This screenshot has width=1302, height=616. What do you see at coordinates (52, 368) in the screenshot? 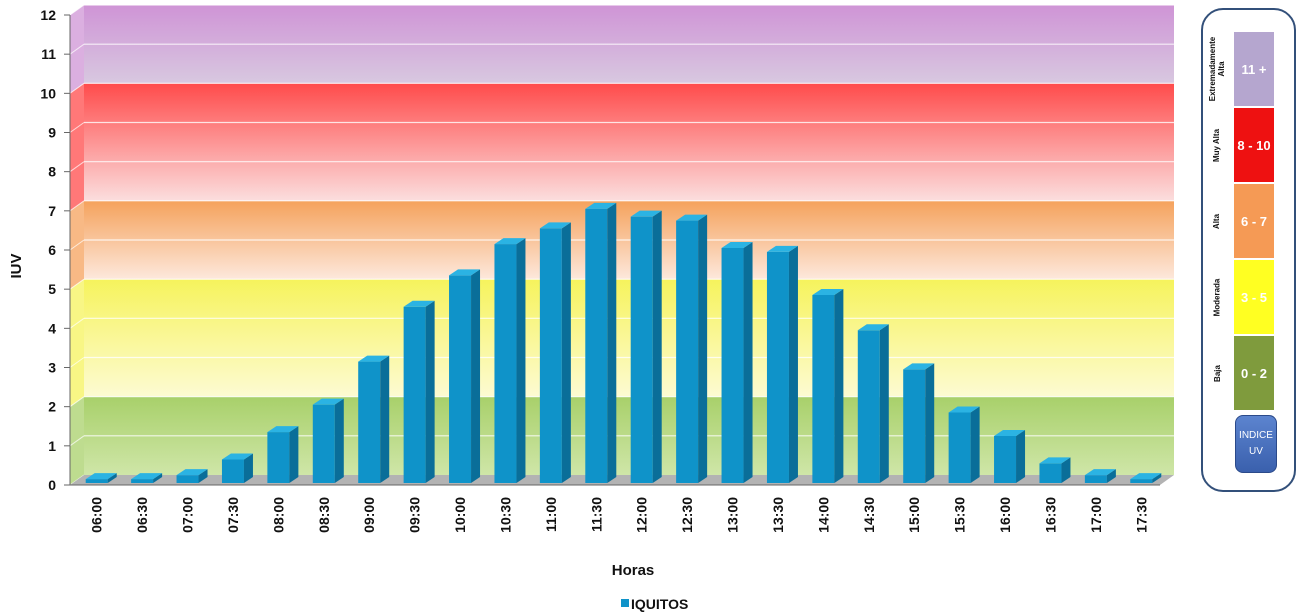
I see `y-tick-label: 3` at bounding box center [52, 368].